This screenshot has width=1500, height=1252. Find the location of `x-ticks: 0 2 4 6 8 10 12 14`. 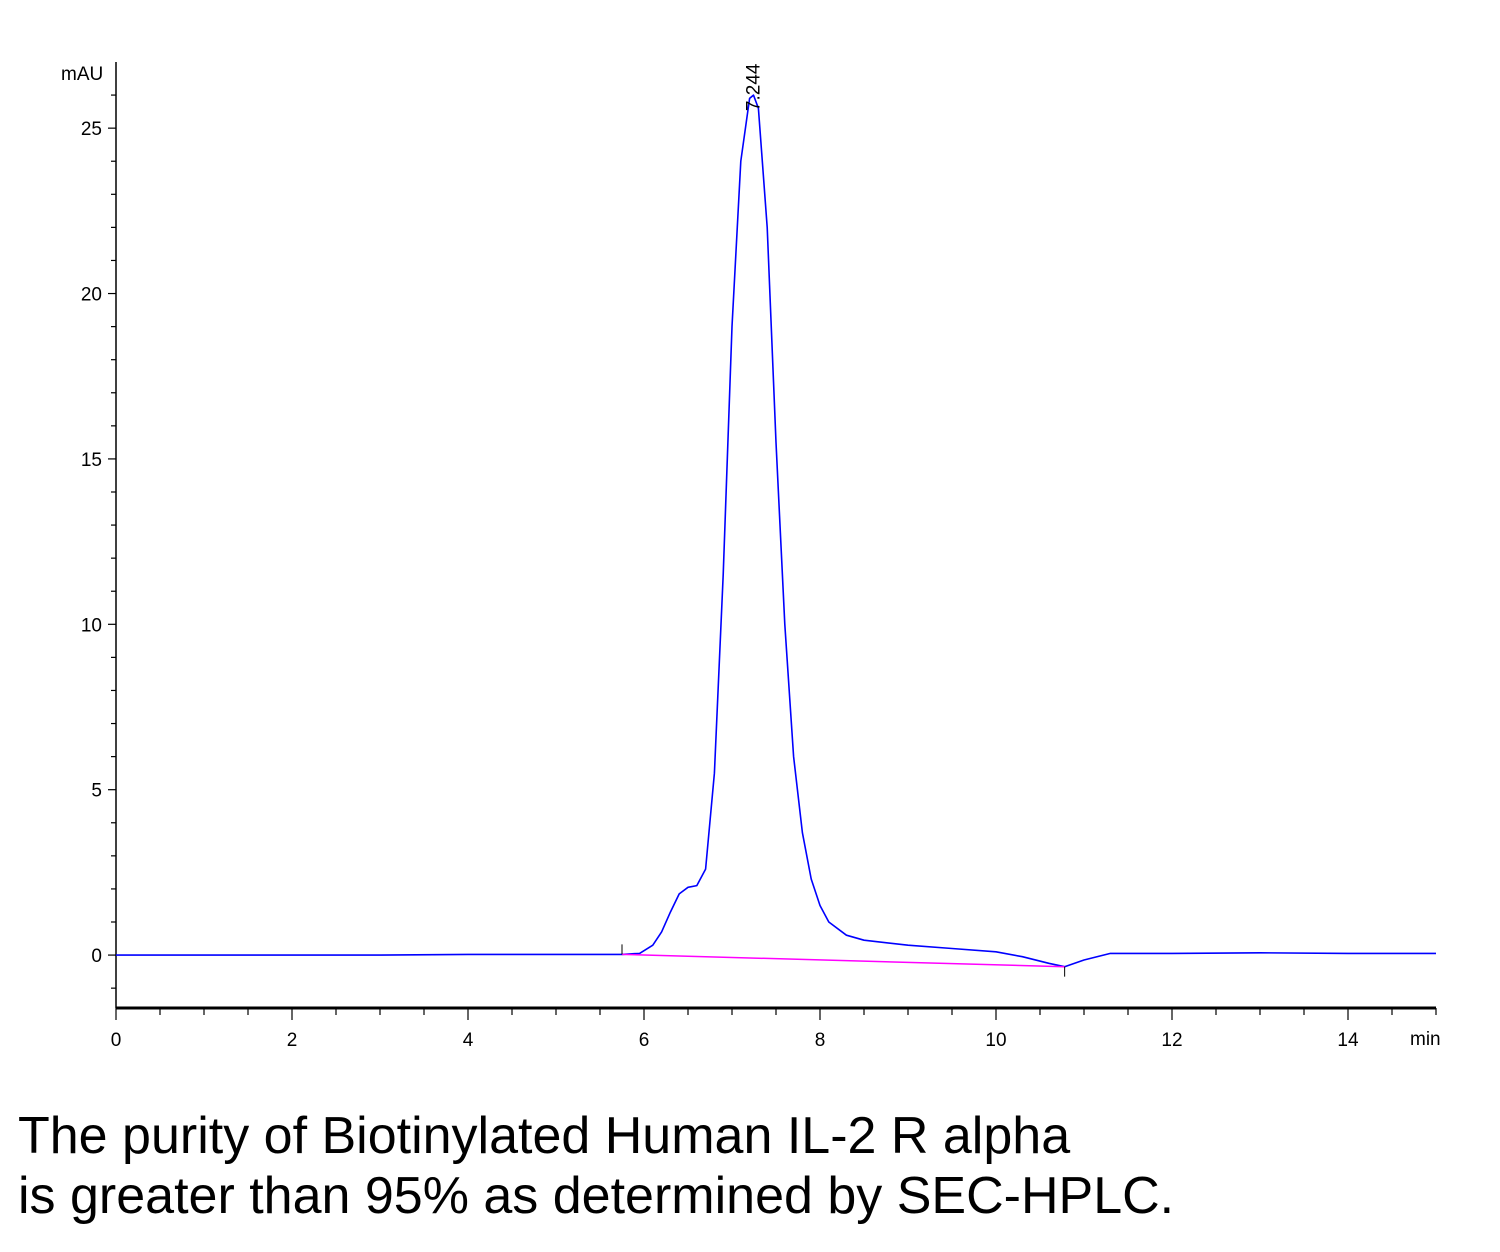

x-ticks: 0 2 4 6 8 10 12 14 is located at coordinates (774, 1029).